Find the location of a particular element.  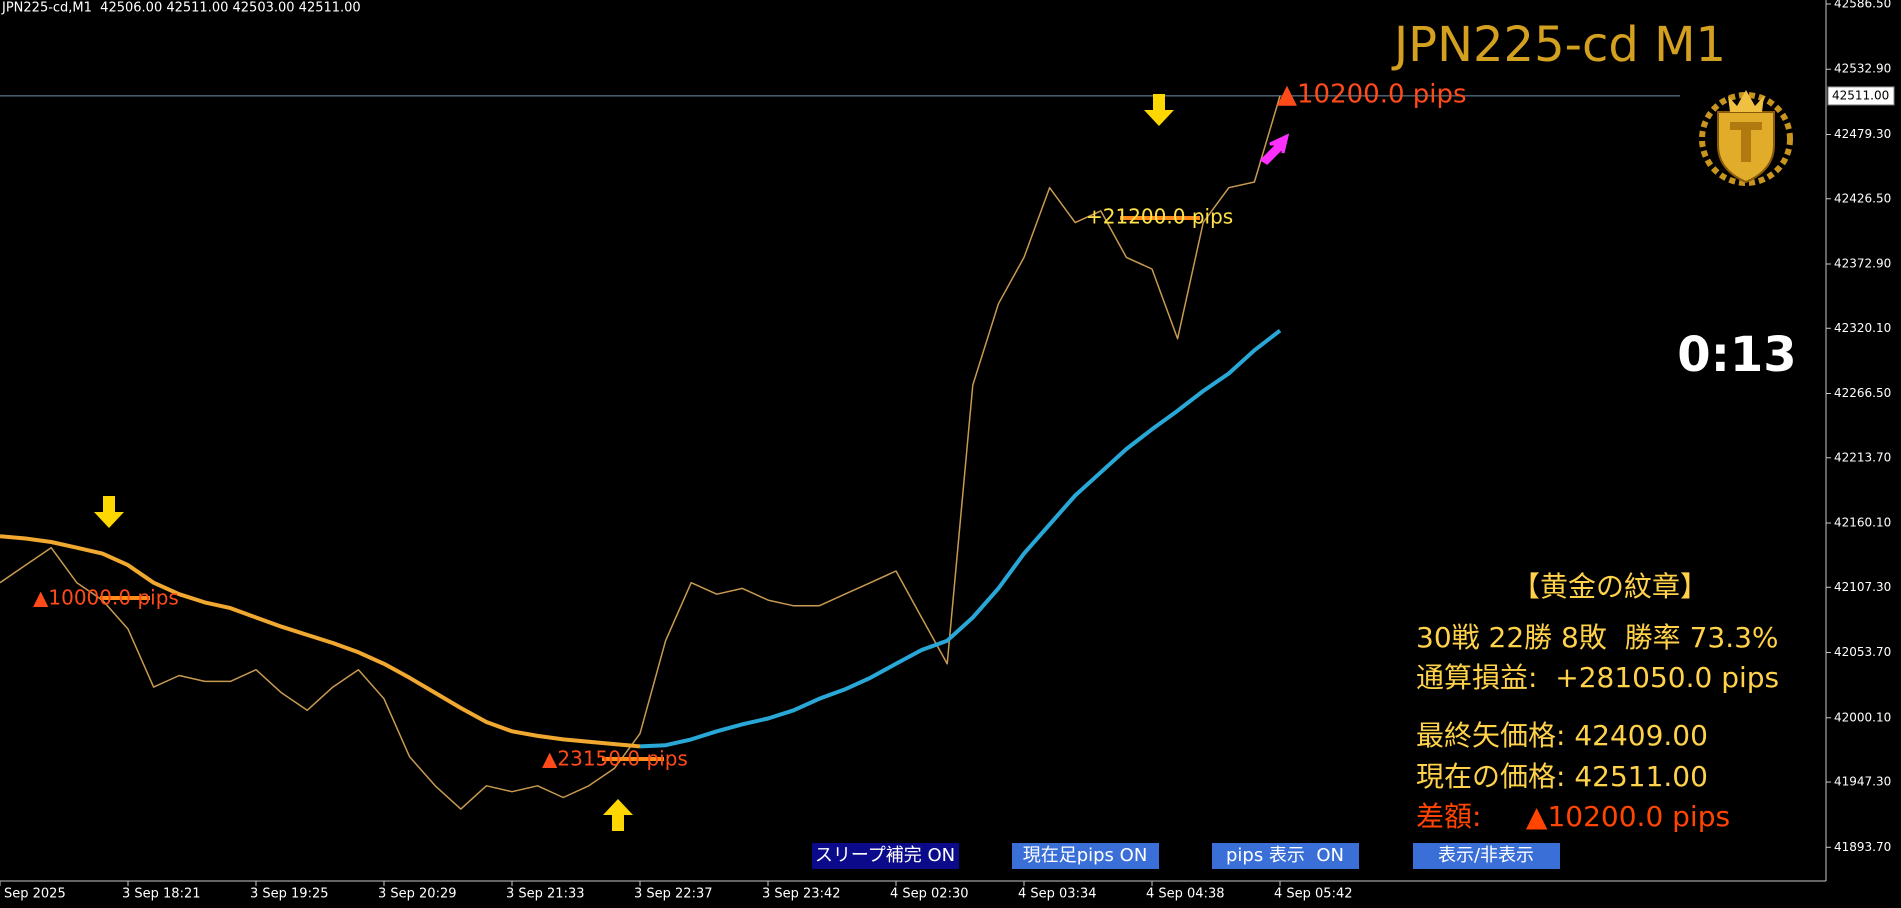

button-label: pips 表示 ON is located at coordinates (1285, 855).